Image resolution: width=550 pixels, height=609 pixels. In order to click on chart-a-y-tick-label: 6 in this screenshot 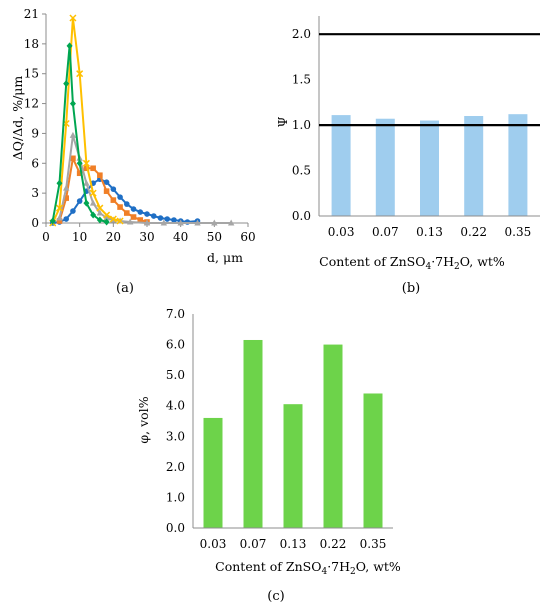, I will do `click(35, 163)`.